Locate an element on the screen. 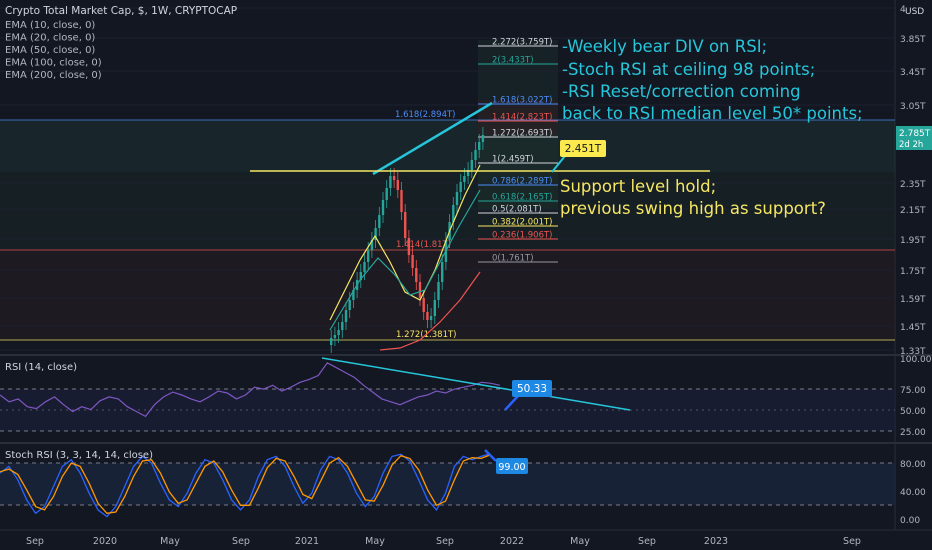 Image resolution: width=932 pixels, height=550 pixels. rsi-axis: 100.00 75.00 50.00 25.00 is located at coordinates (916, 396).